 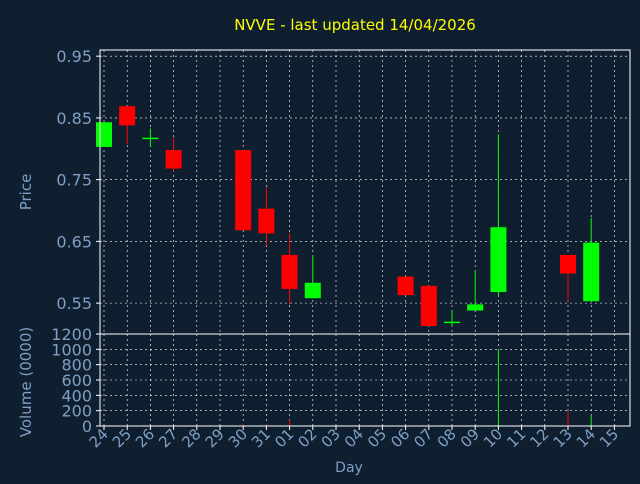 What do you see at coordinates (349, 468) in the screenshot?
I see `x-axis-label: Day` at bounding box center [349, 468].